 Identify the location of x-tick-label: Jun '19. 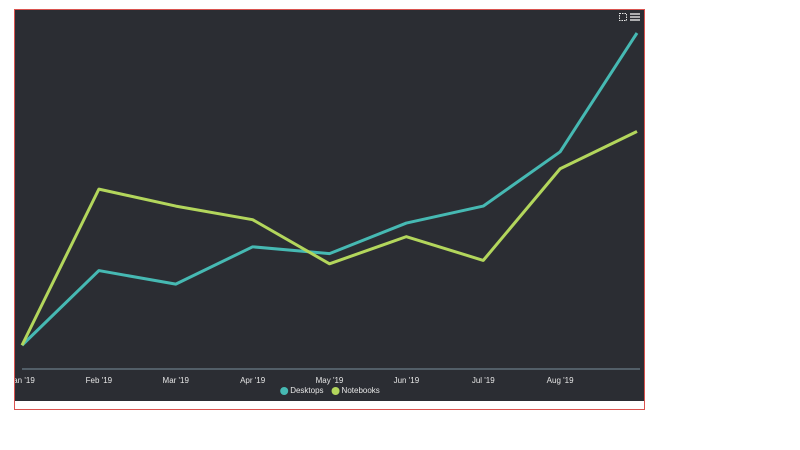
(407, 380).